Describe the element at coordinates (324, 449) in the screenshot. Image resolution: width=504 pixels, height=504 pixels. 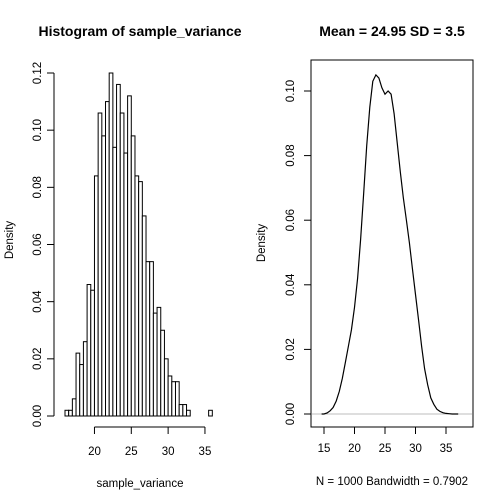
I see `density-x-tick-label: 15` at that location.